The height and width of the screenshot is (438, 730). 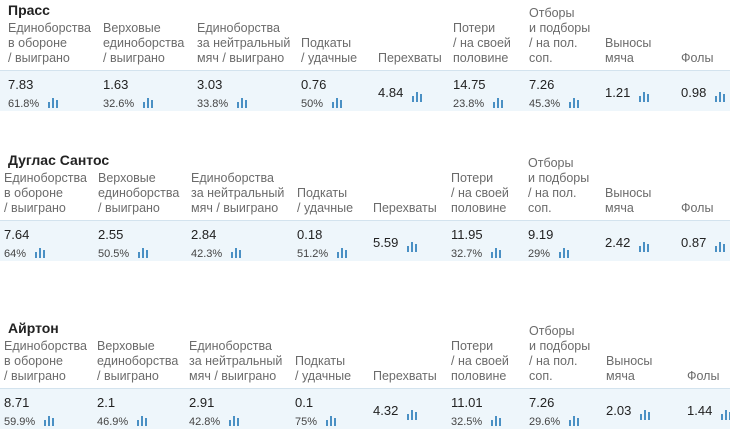 I want to click on stat-value: 0.18, so click(x=310, y=234).